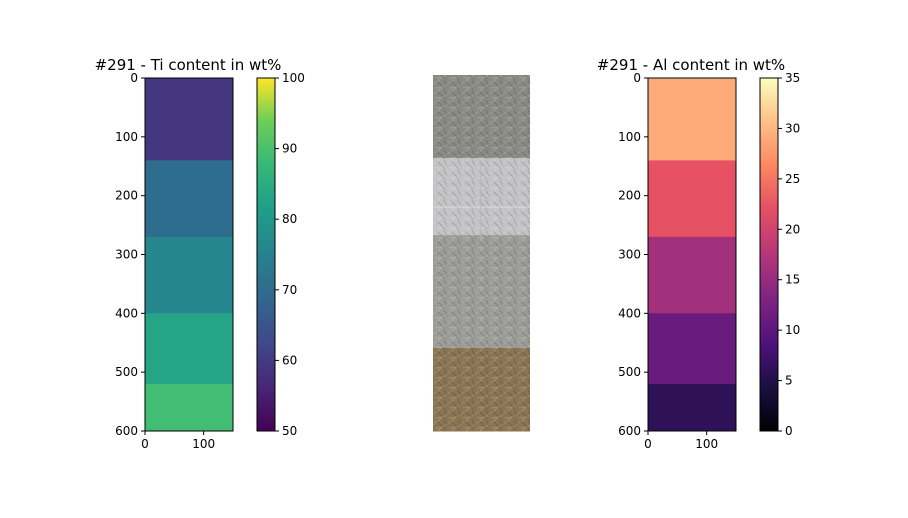 This screenshot has width=908, height=518. What do you see at coordinates (629, 196) in the screenshot?
I see `al-y-tick-label-200: 200` at bounding box center [629, 196].